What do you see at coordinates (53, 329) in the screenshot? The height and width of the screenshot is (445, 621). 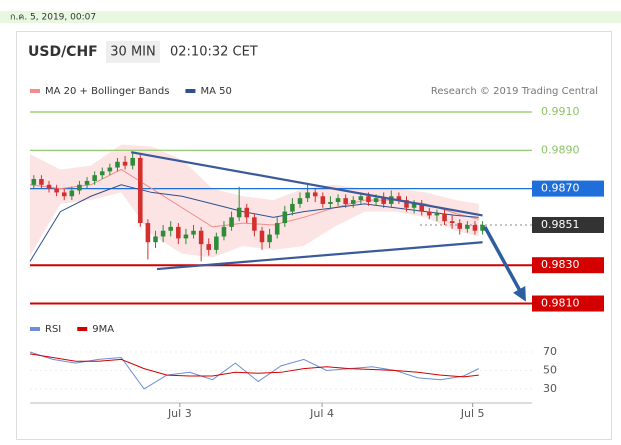 I see `legend-label: RSI` at bounding box center [53, 329].